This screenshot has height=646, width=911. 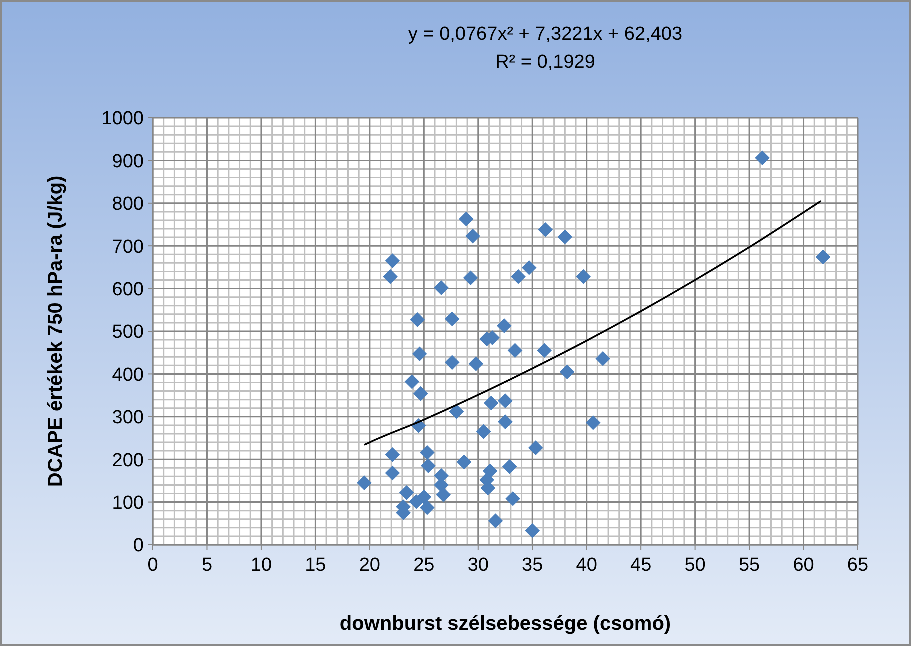 I want to click on x-tick-label: 40, so click(x=587, y=565).